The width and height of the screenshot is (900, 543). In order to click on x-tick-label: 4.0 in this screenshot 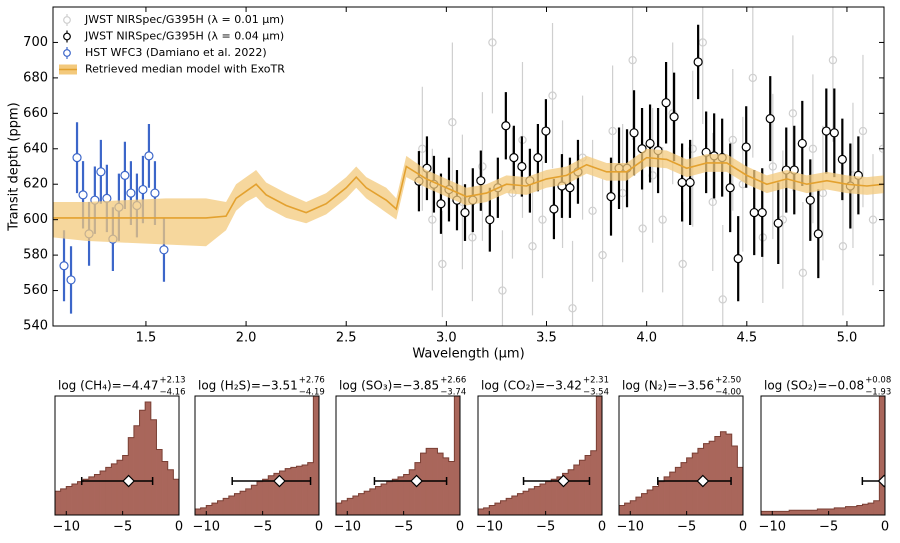, I will do `click(646, 338)`.